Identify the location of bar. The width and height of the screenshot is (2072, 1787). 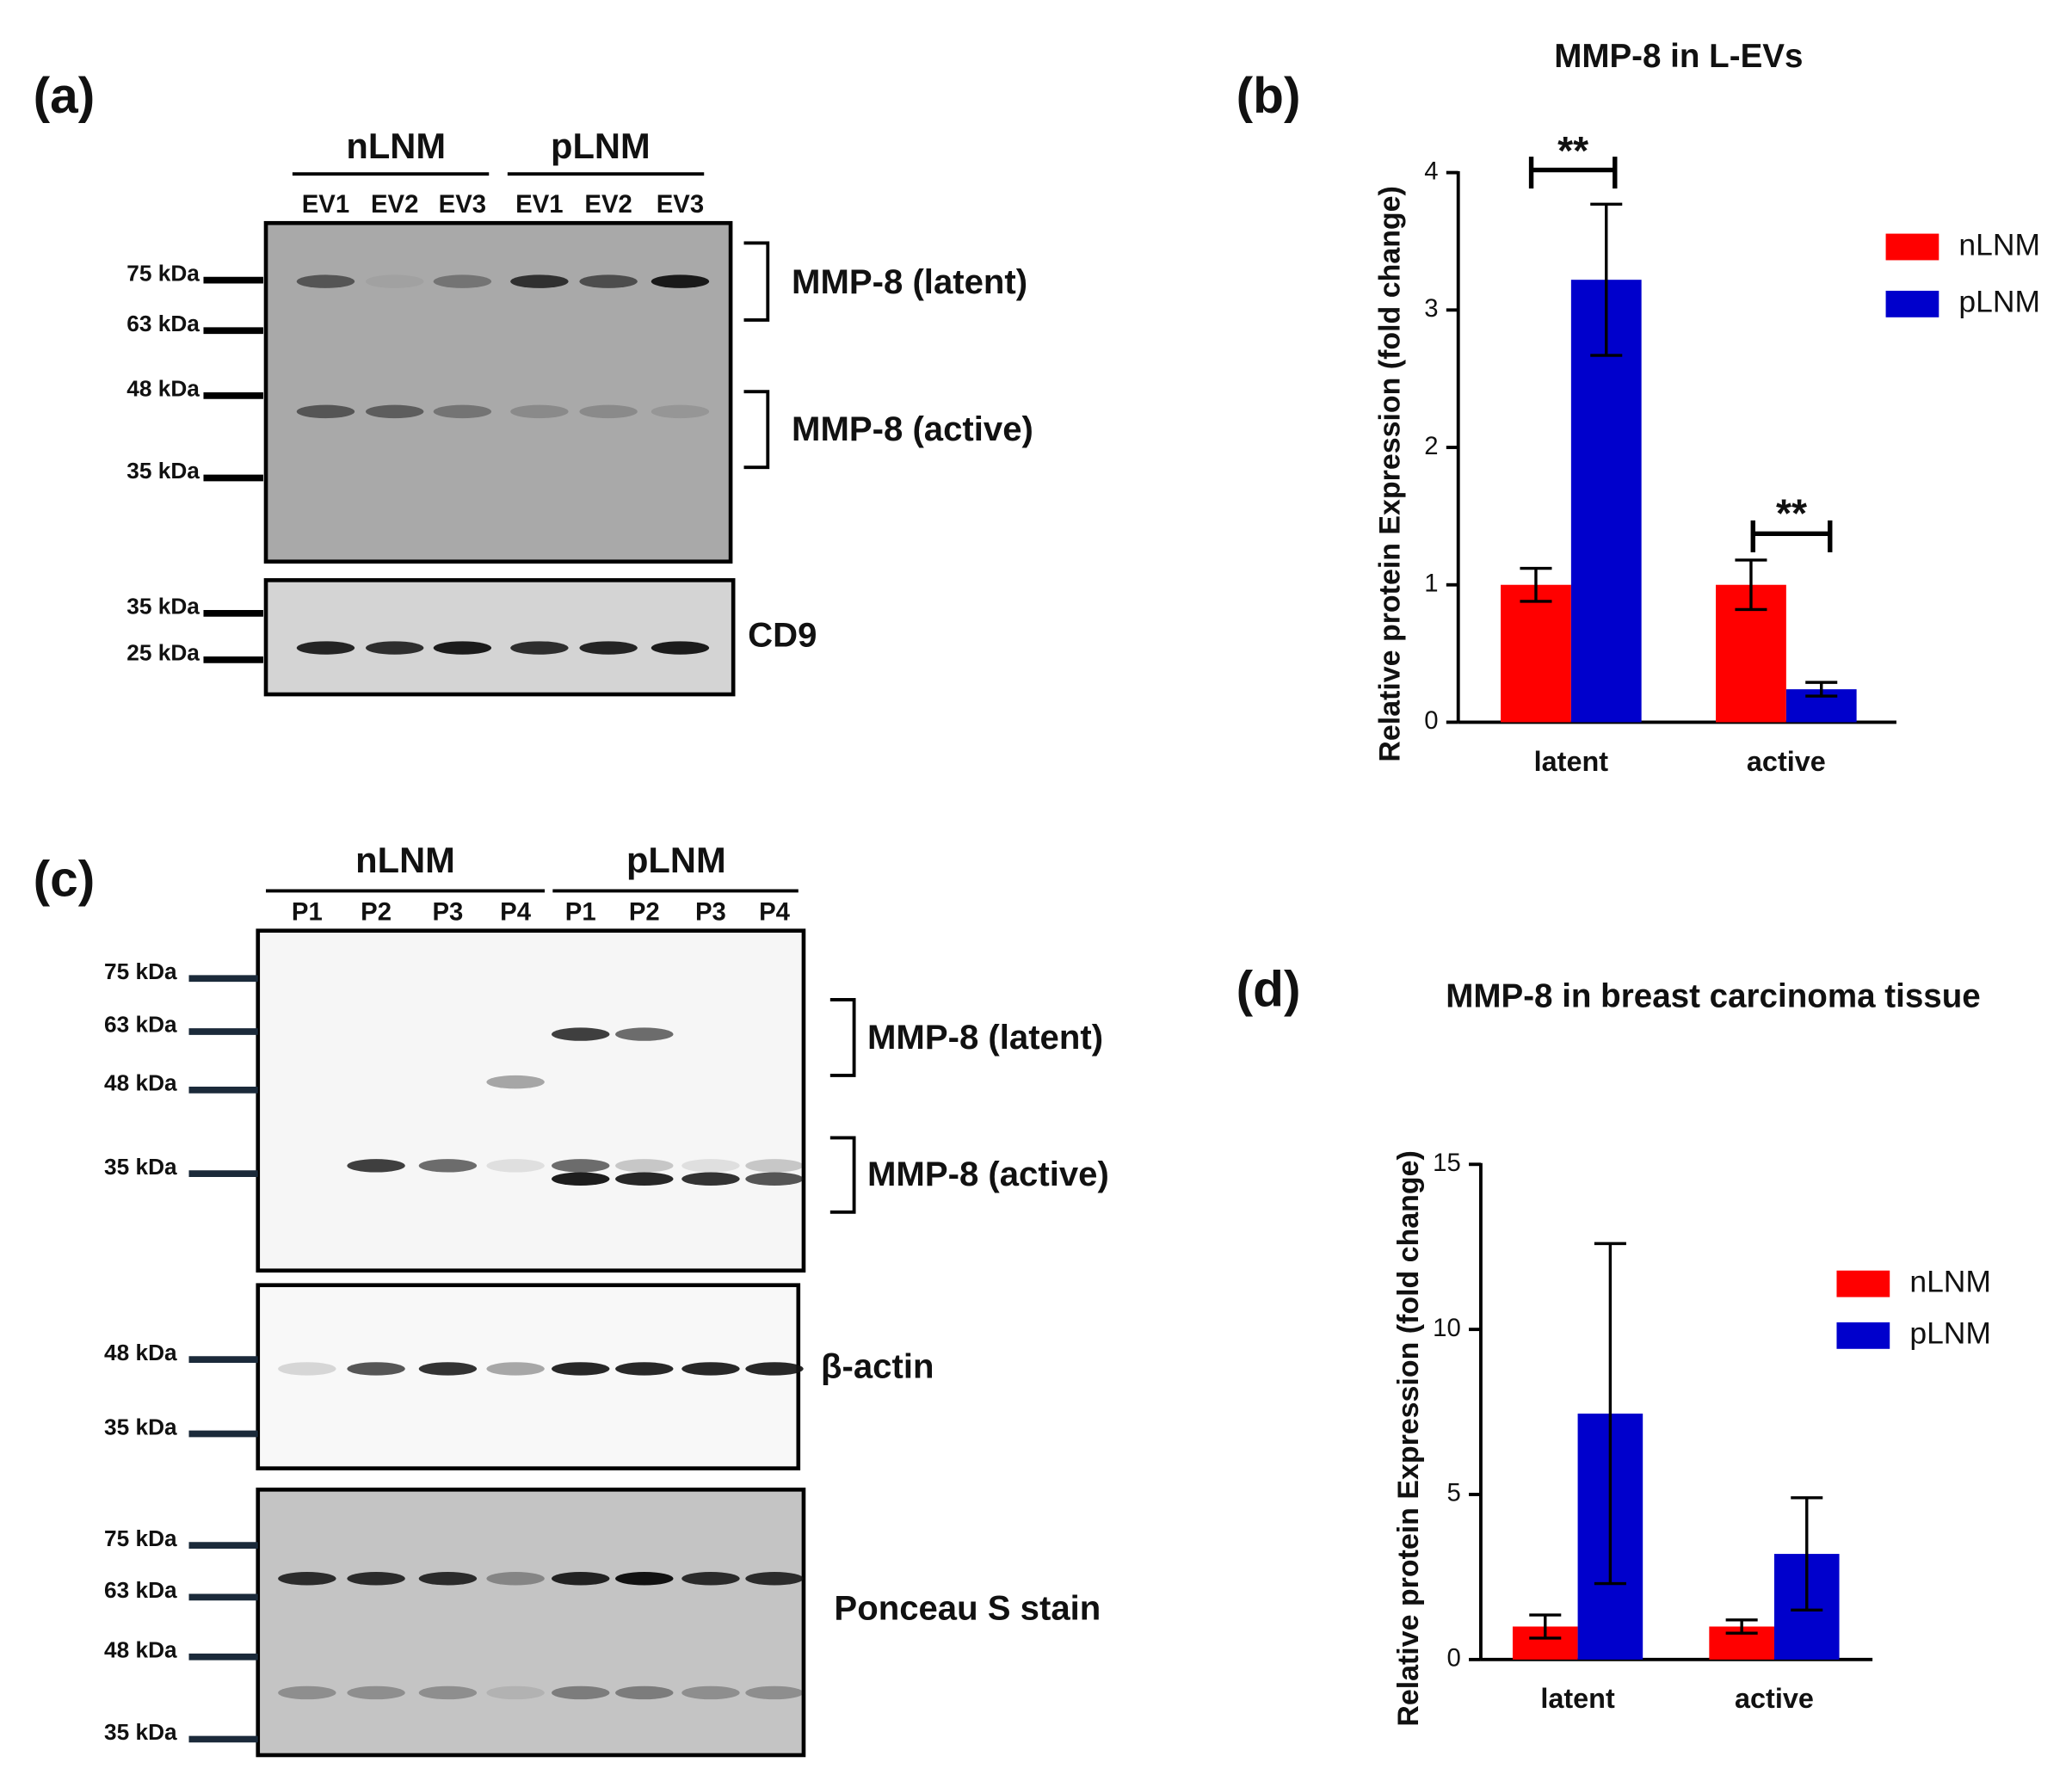
(1536, 653).